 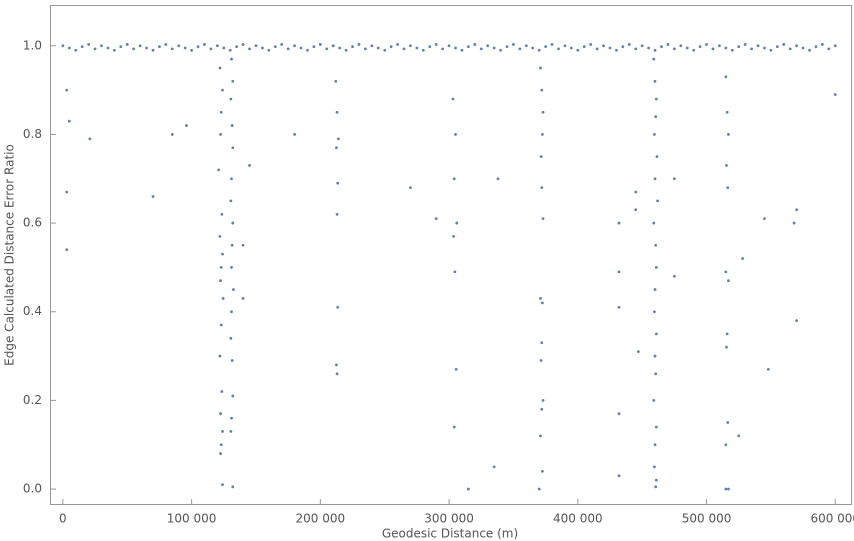 What do you see at coordinates (32, 311) in the screenshot?
I see `y-tick-label: 0.4` at bounding box center [32, 311].